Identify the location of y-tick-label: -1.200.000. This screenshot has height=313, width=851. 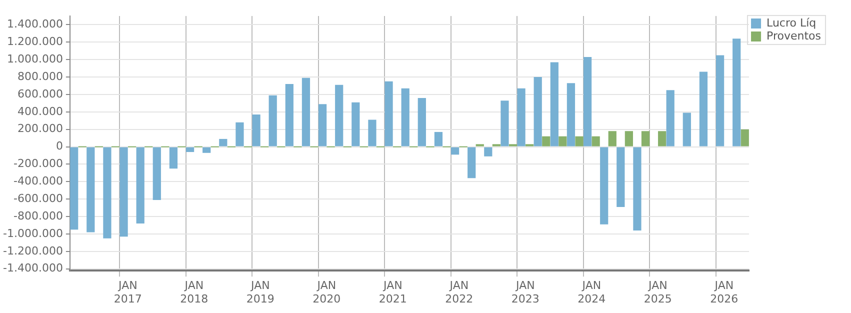
(33, 251).